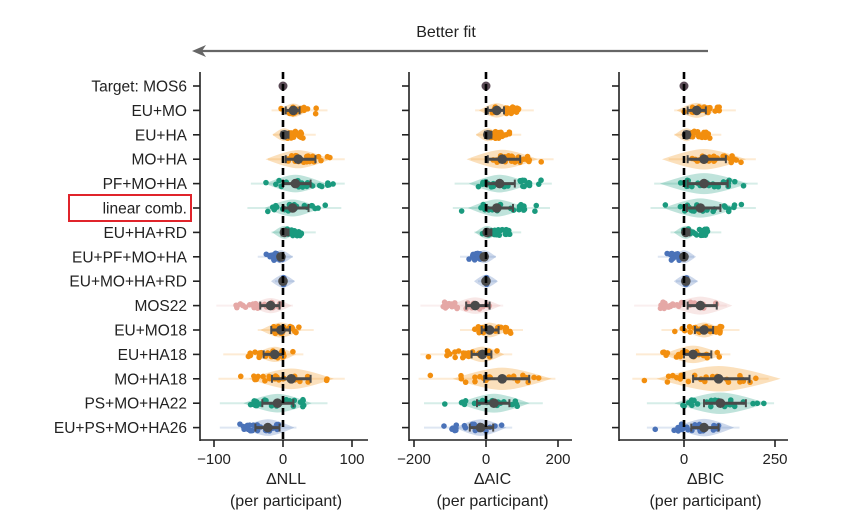 This screenshot has width=861, height=516. What do you see at coordinates (557, 459) in the screenshot?
I see `x-tick-label: 200` at bounding box center [557, 459].